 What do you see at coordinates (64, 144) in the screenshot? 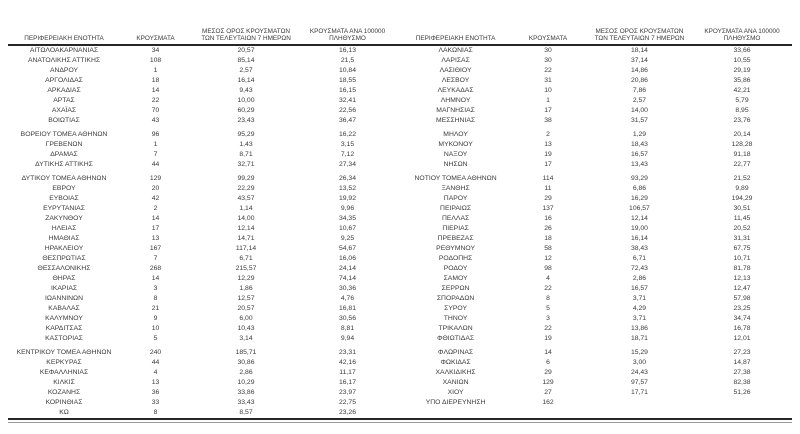
I see `region-name-cell: ΓΡΕΒΕΝΩΝ` at bounding box center [64, 144].